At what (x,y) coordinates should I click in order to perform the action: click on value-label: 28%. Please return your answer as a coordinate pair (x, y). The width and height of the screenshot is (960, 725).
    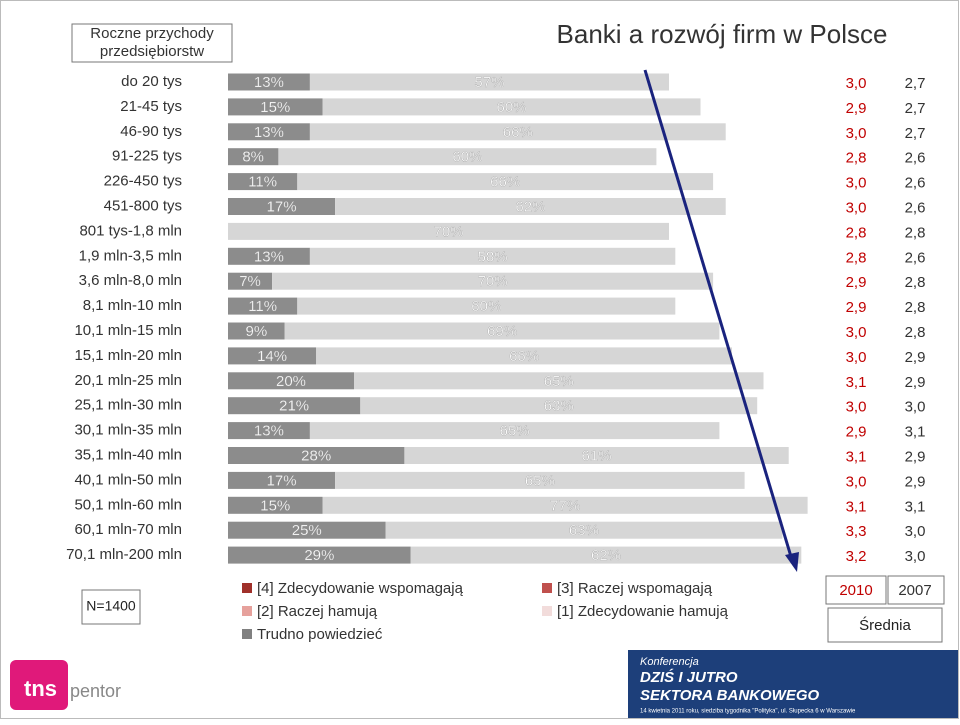
    Looking at the image, I should click on (316, 455).